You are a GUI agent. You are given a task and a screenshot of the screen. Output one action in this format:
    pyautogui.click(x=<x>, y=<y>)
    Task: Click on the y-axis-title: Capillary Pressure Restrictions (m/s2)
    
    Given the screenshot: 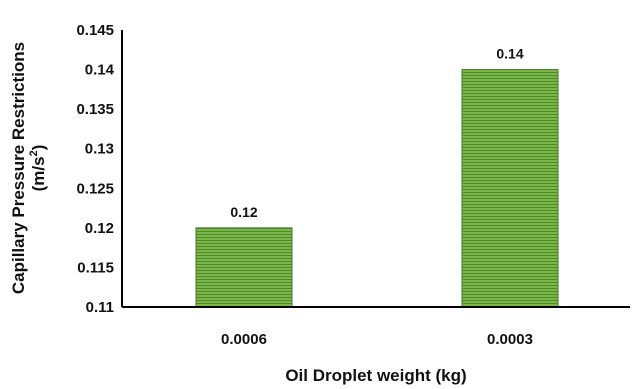 What is the action you would take?
    pyautogui.click(x=28, y=168)
    